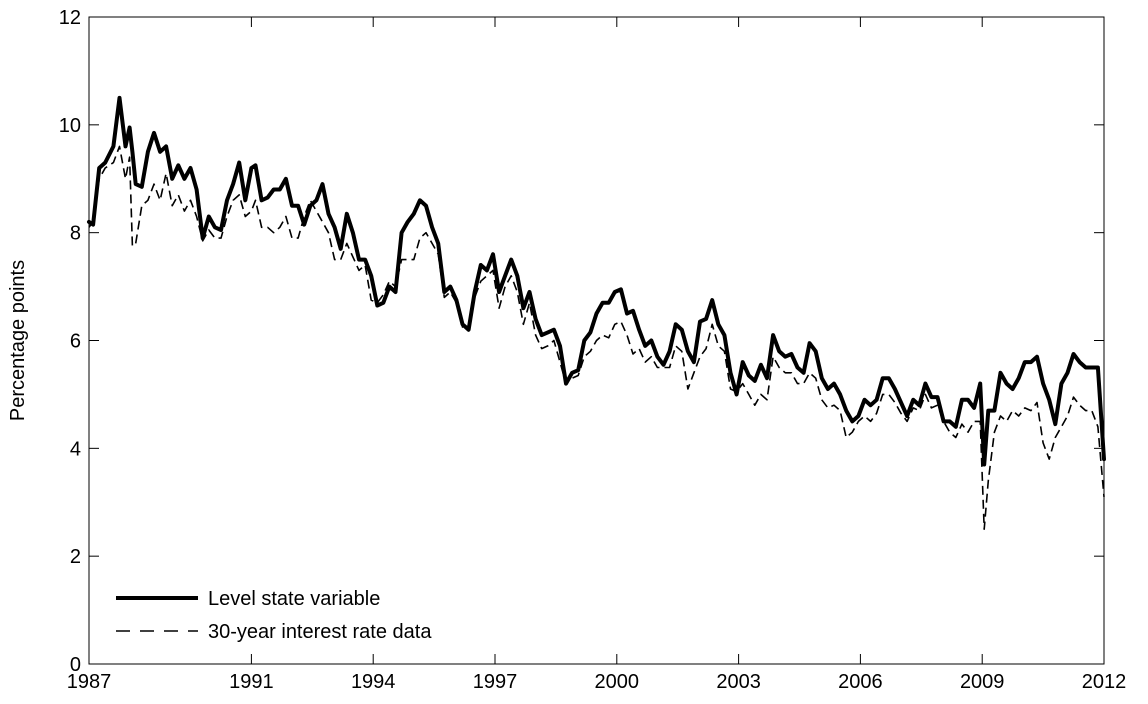 This screenshot has height=704, width=1148. What do you see at coordinates (18, 340) in the screenshot?
I see `y-axis-title: Percentage points` at bounding box center [18, 340].